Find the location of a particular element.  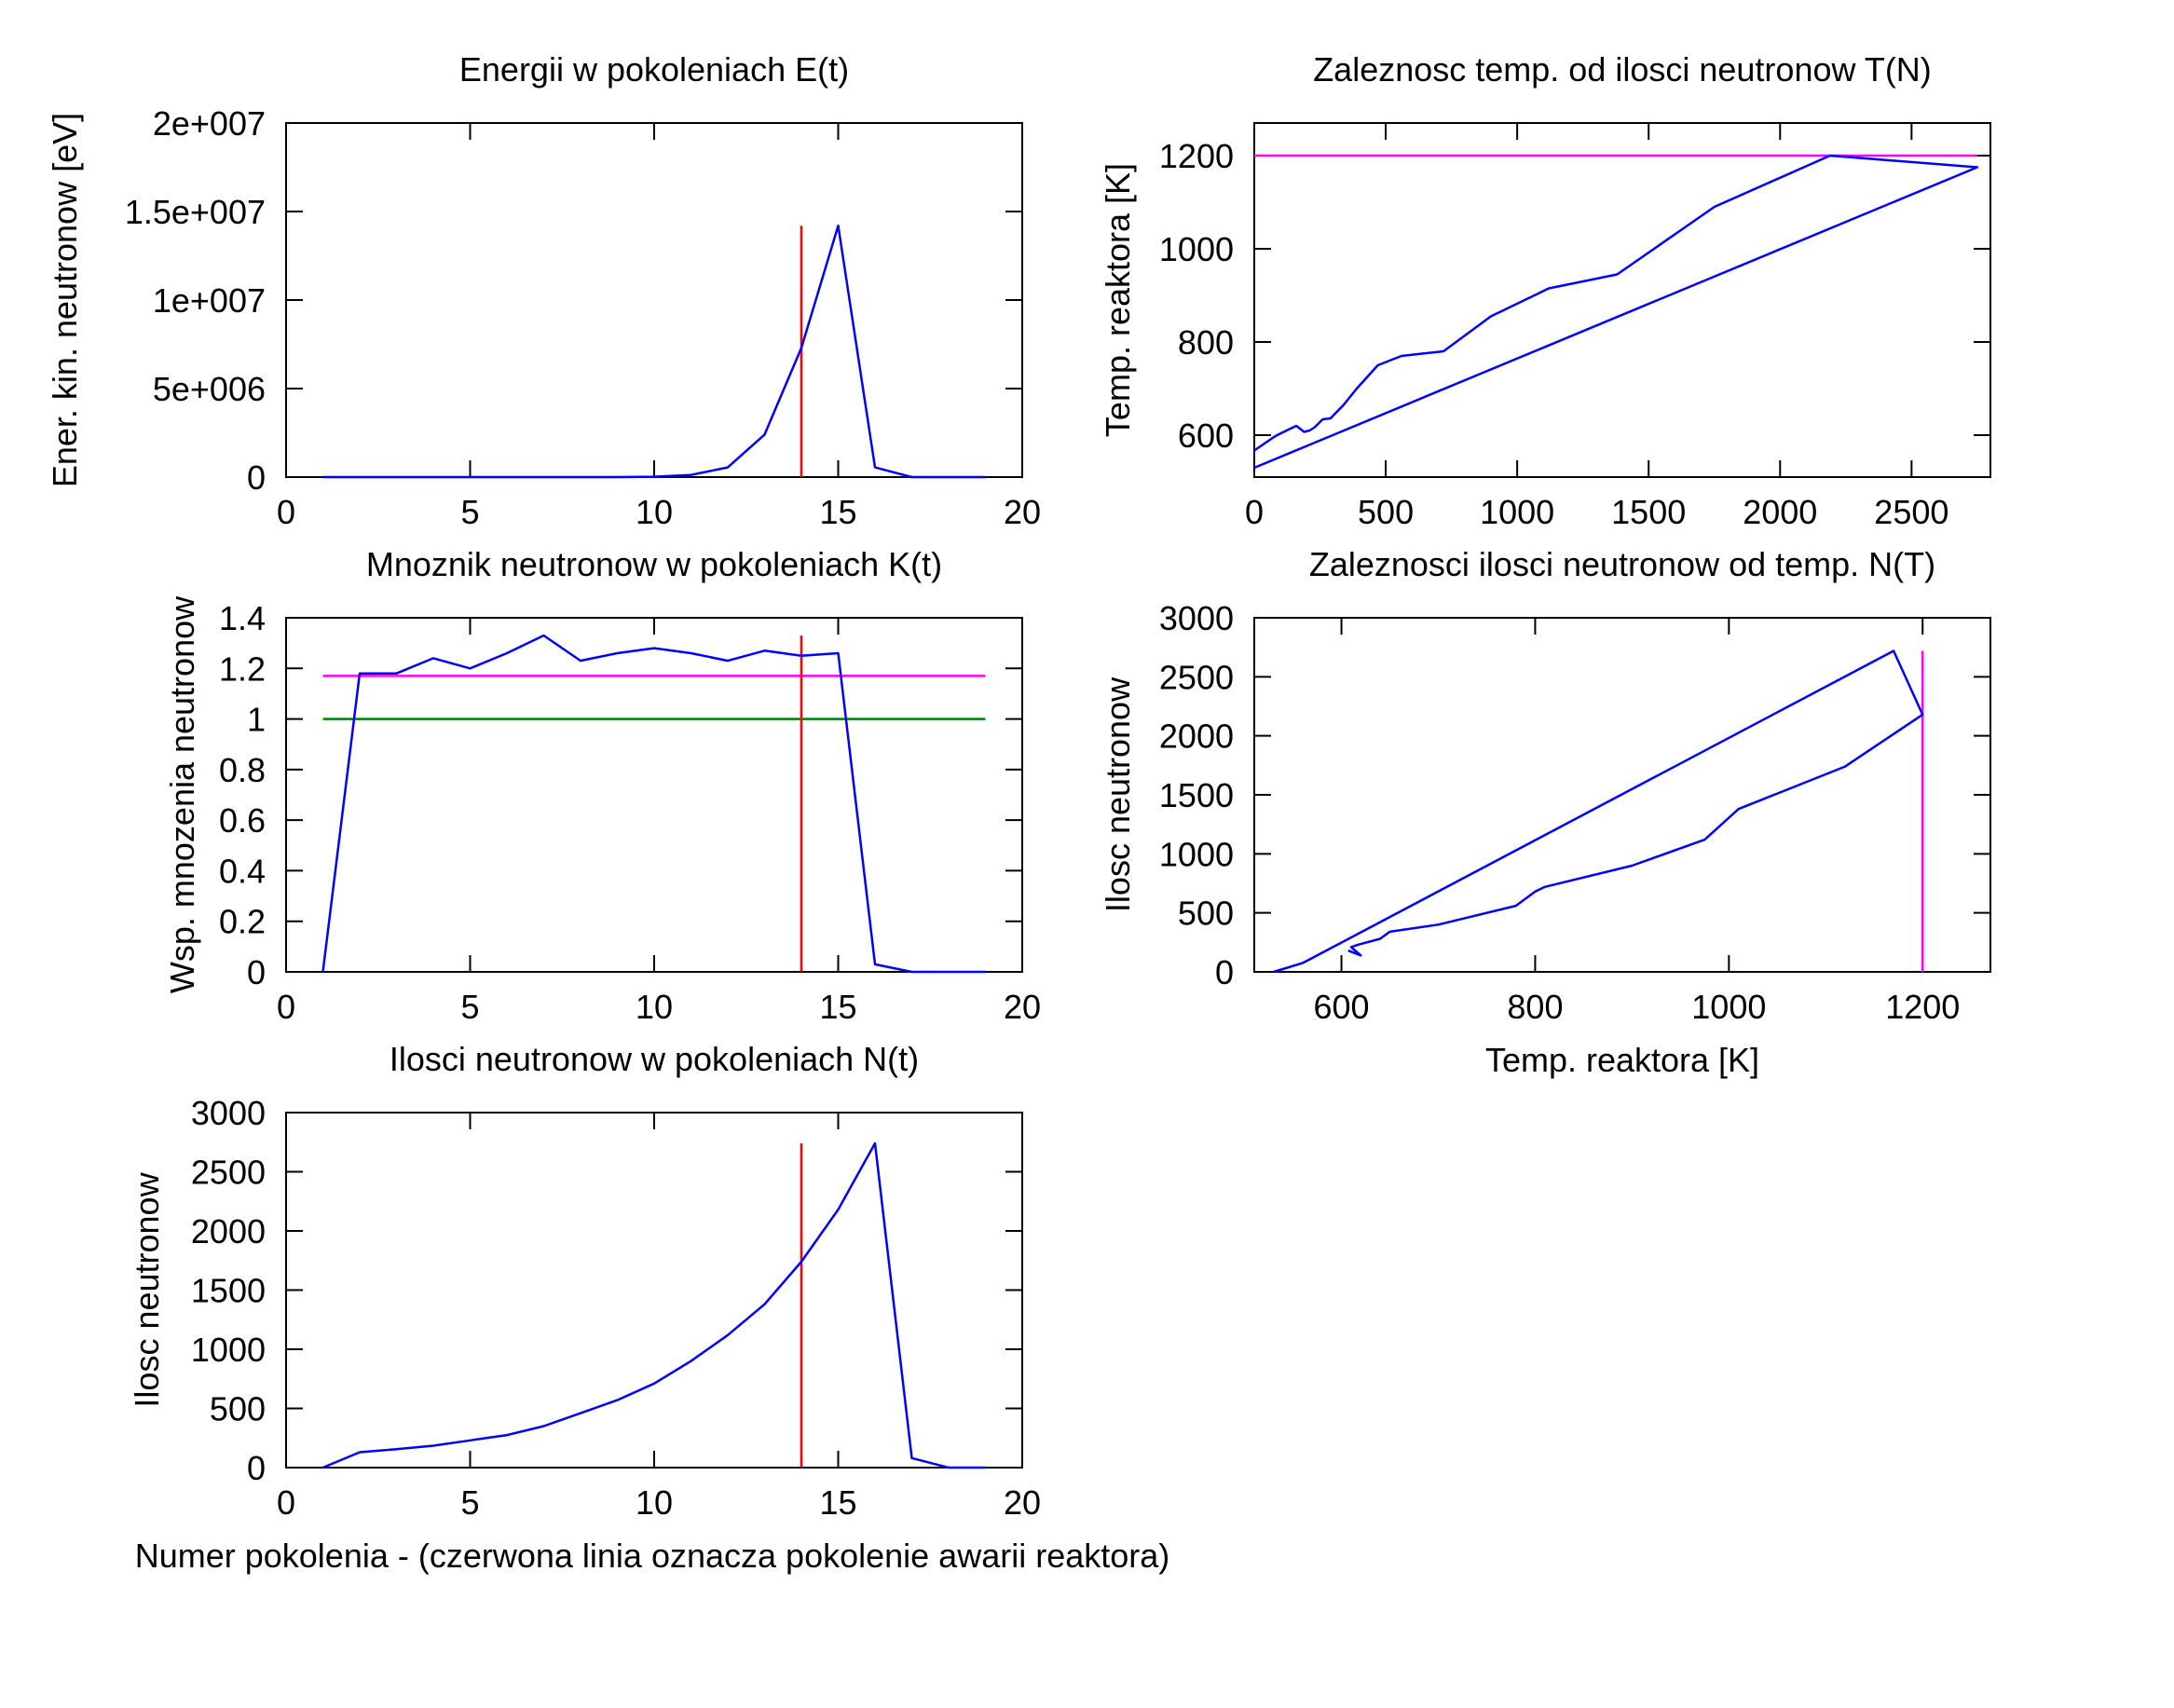

y-tick-label: 1e+007 is located at coordinates (209, 300).